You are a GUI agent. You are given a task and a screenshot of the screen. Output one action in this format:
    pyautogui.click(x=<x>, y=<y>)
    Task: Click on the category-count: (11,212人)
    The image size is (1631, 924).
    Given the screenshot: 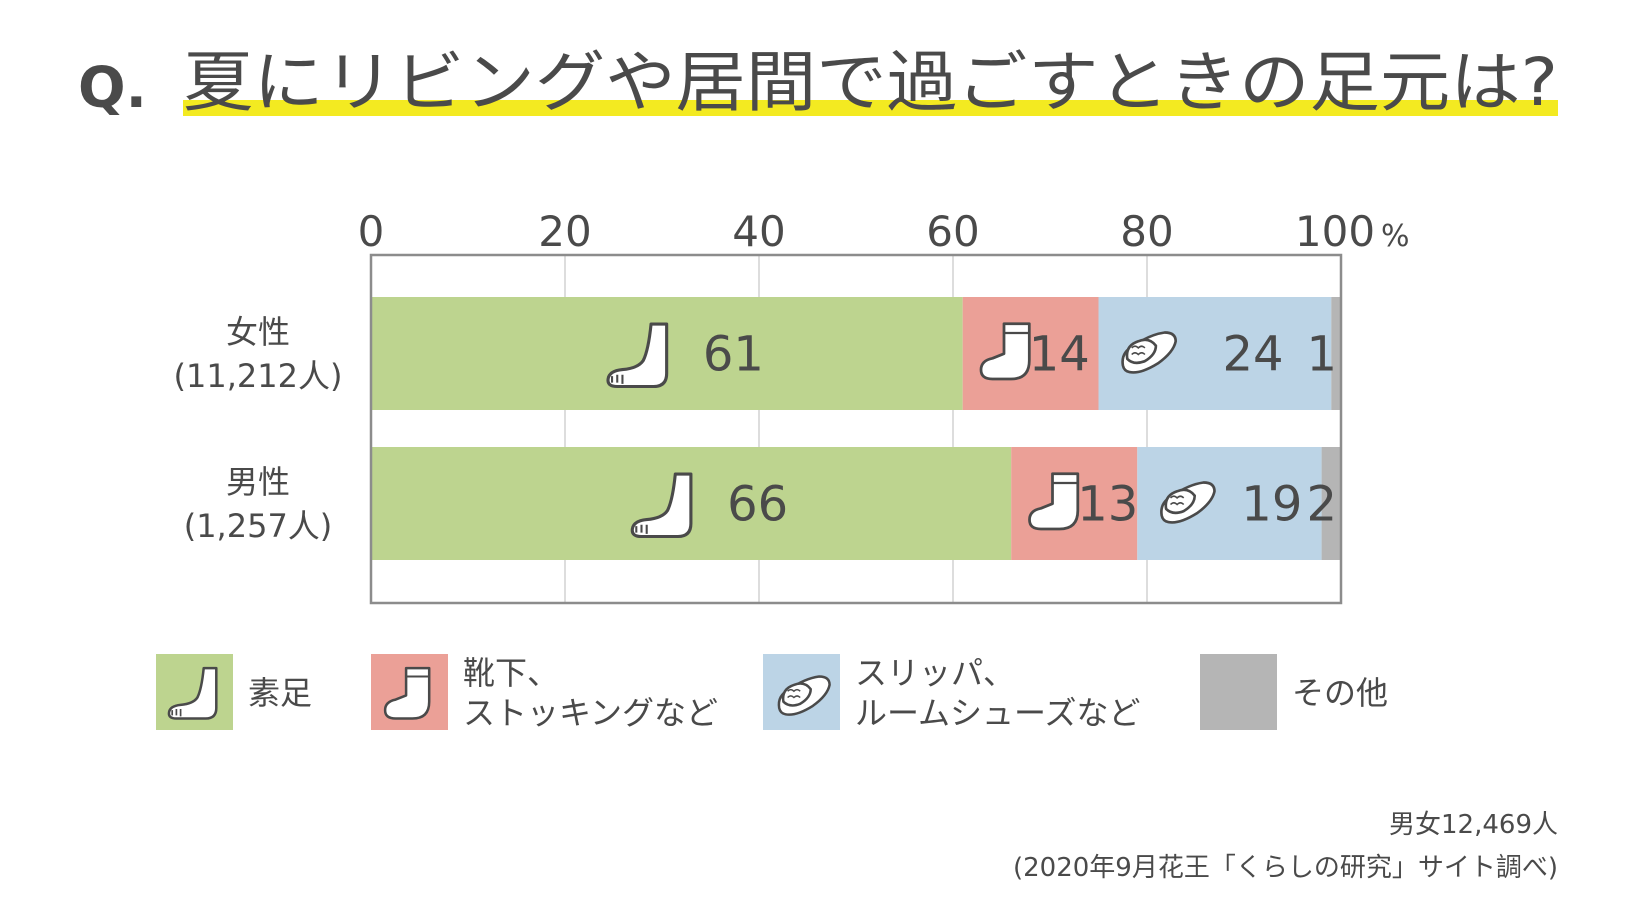 What is the action you would take?
    pyautogui.click(x=258, y=376)
    